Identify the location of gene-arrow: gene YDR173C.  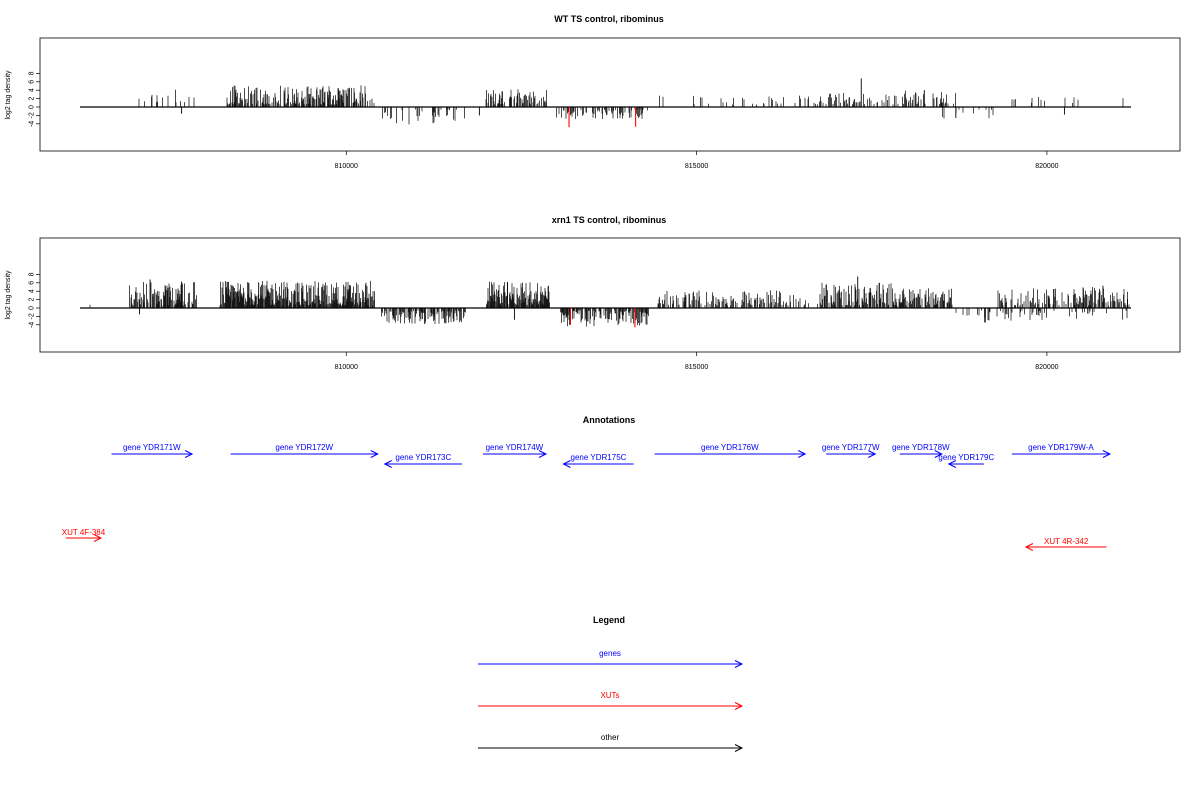
(422, 460).